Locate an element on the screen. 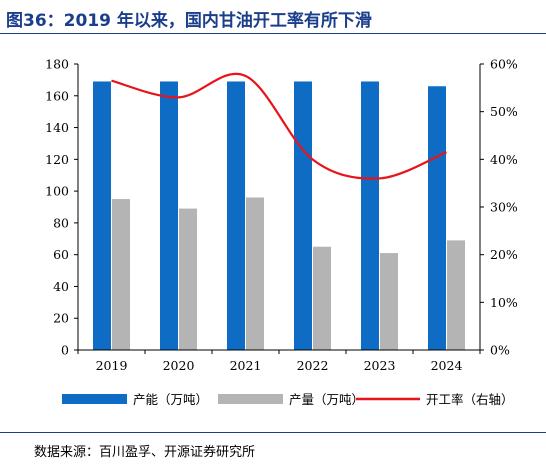  x-tick-label: 2020 is located at coordinates (179, 365).